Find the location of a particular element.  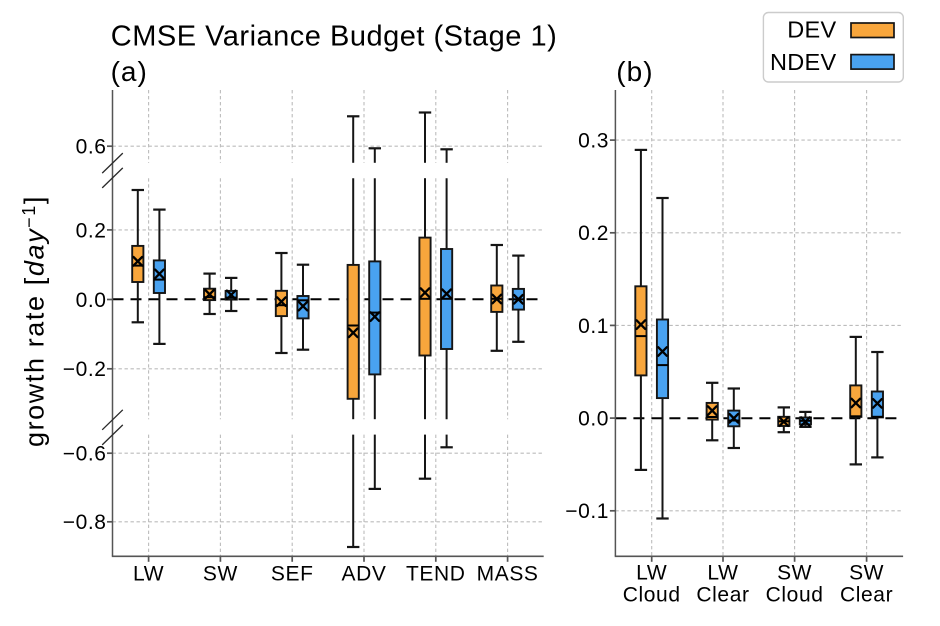

svg-text: ADV is located at coordinates (364, 574).